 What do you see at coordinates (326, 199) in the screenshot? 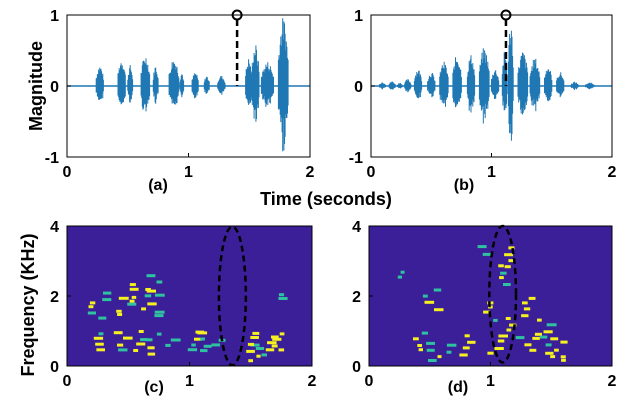
I see `x-axis-label-time: Time (seconds)` at bounding box center [326, 199].